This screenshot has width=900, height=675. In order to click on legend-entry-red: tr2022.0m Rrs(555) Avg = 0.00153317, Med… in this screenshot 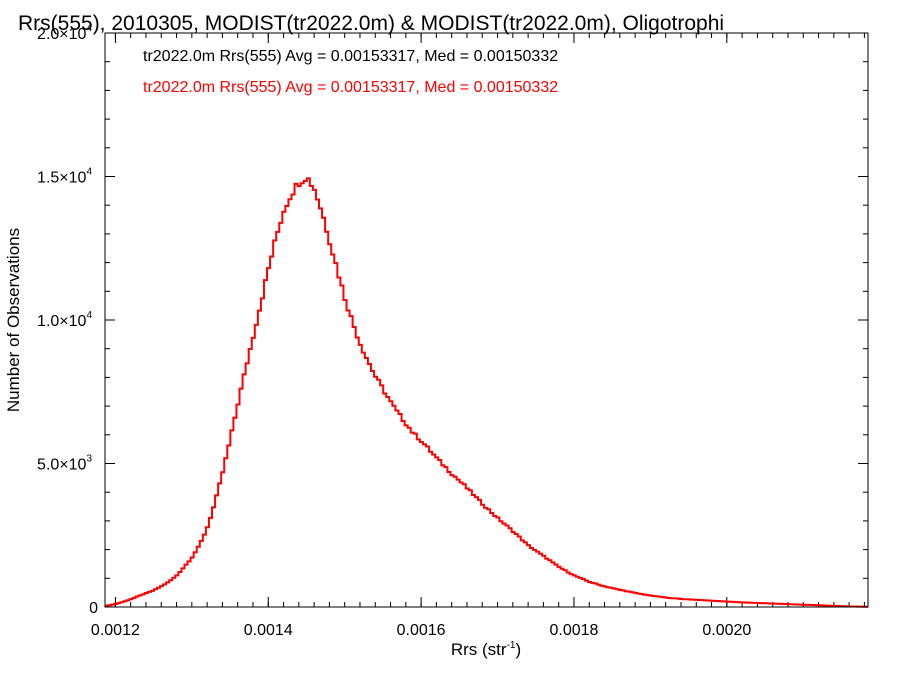, I will do `click(350, 87)`.